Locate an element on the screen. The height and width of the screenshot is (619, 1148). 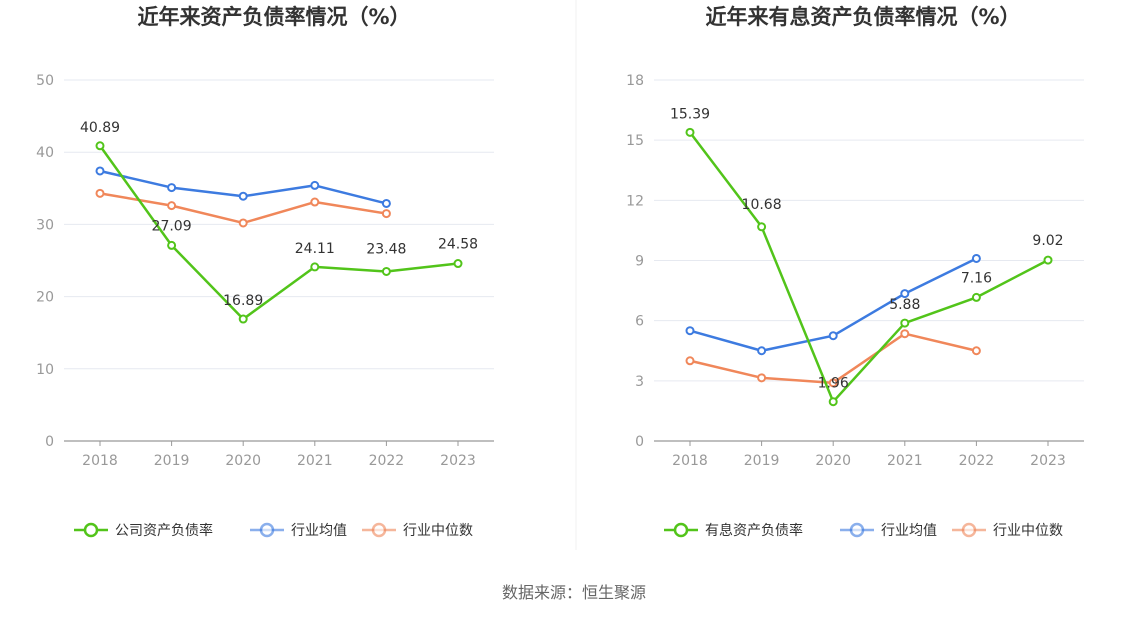
data-label: 1.96 is located at coordinates (833, 384).